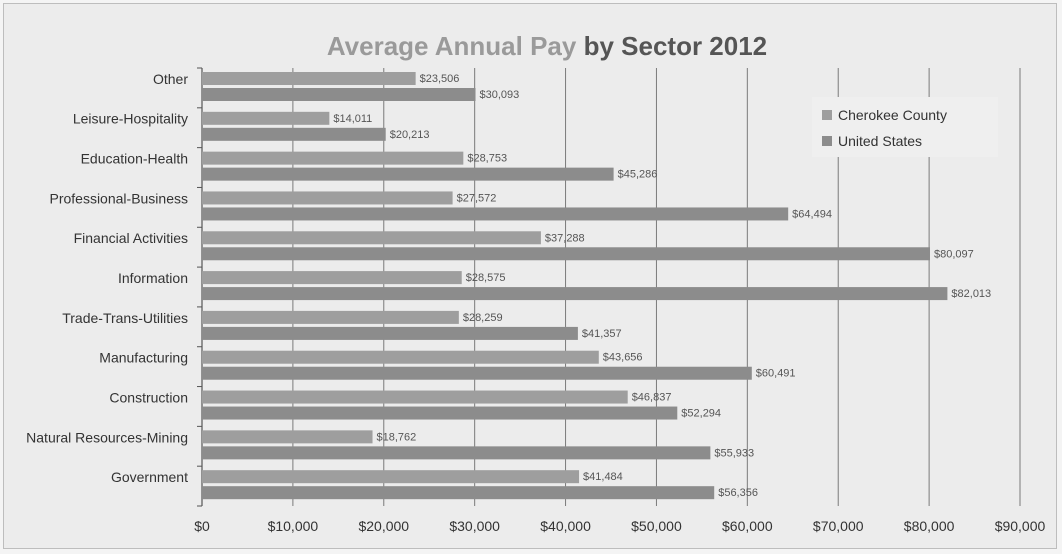 Image resolution: width=1062 pixels, height=554 pixels. Describe the element at coordinates (474, 526) in the screenshot. I see `x-tick-label: $30,000` at that location.